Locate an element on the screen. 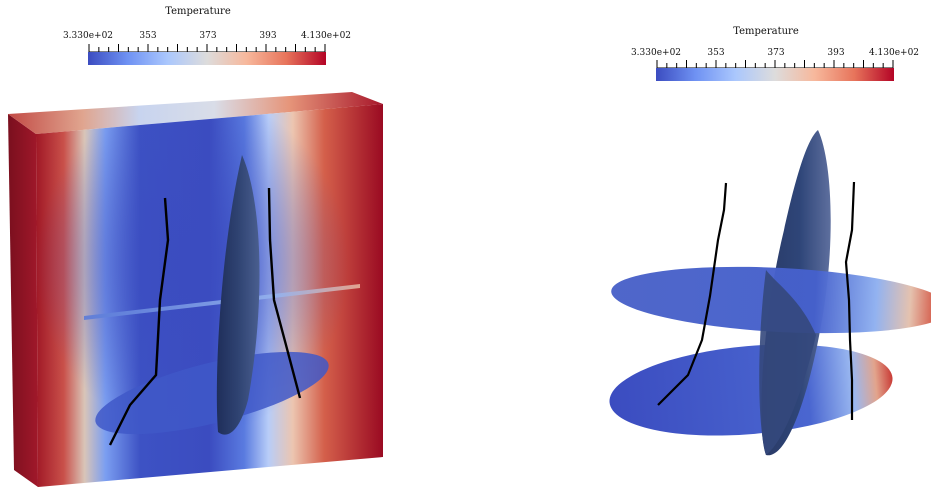 Image resolution: width=931 pixels, height=487 pixels. box-left-face is located at coordinates (23, 300).